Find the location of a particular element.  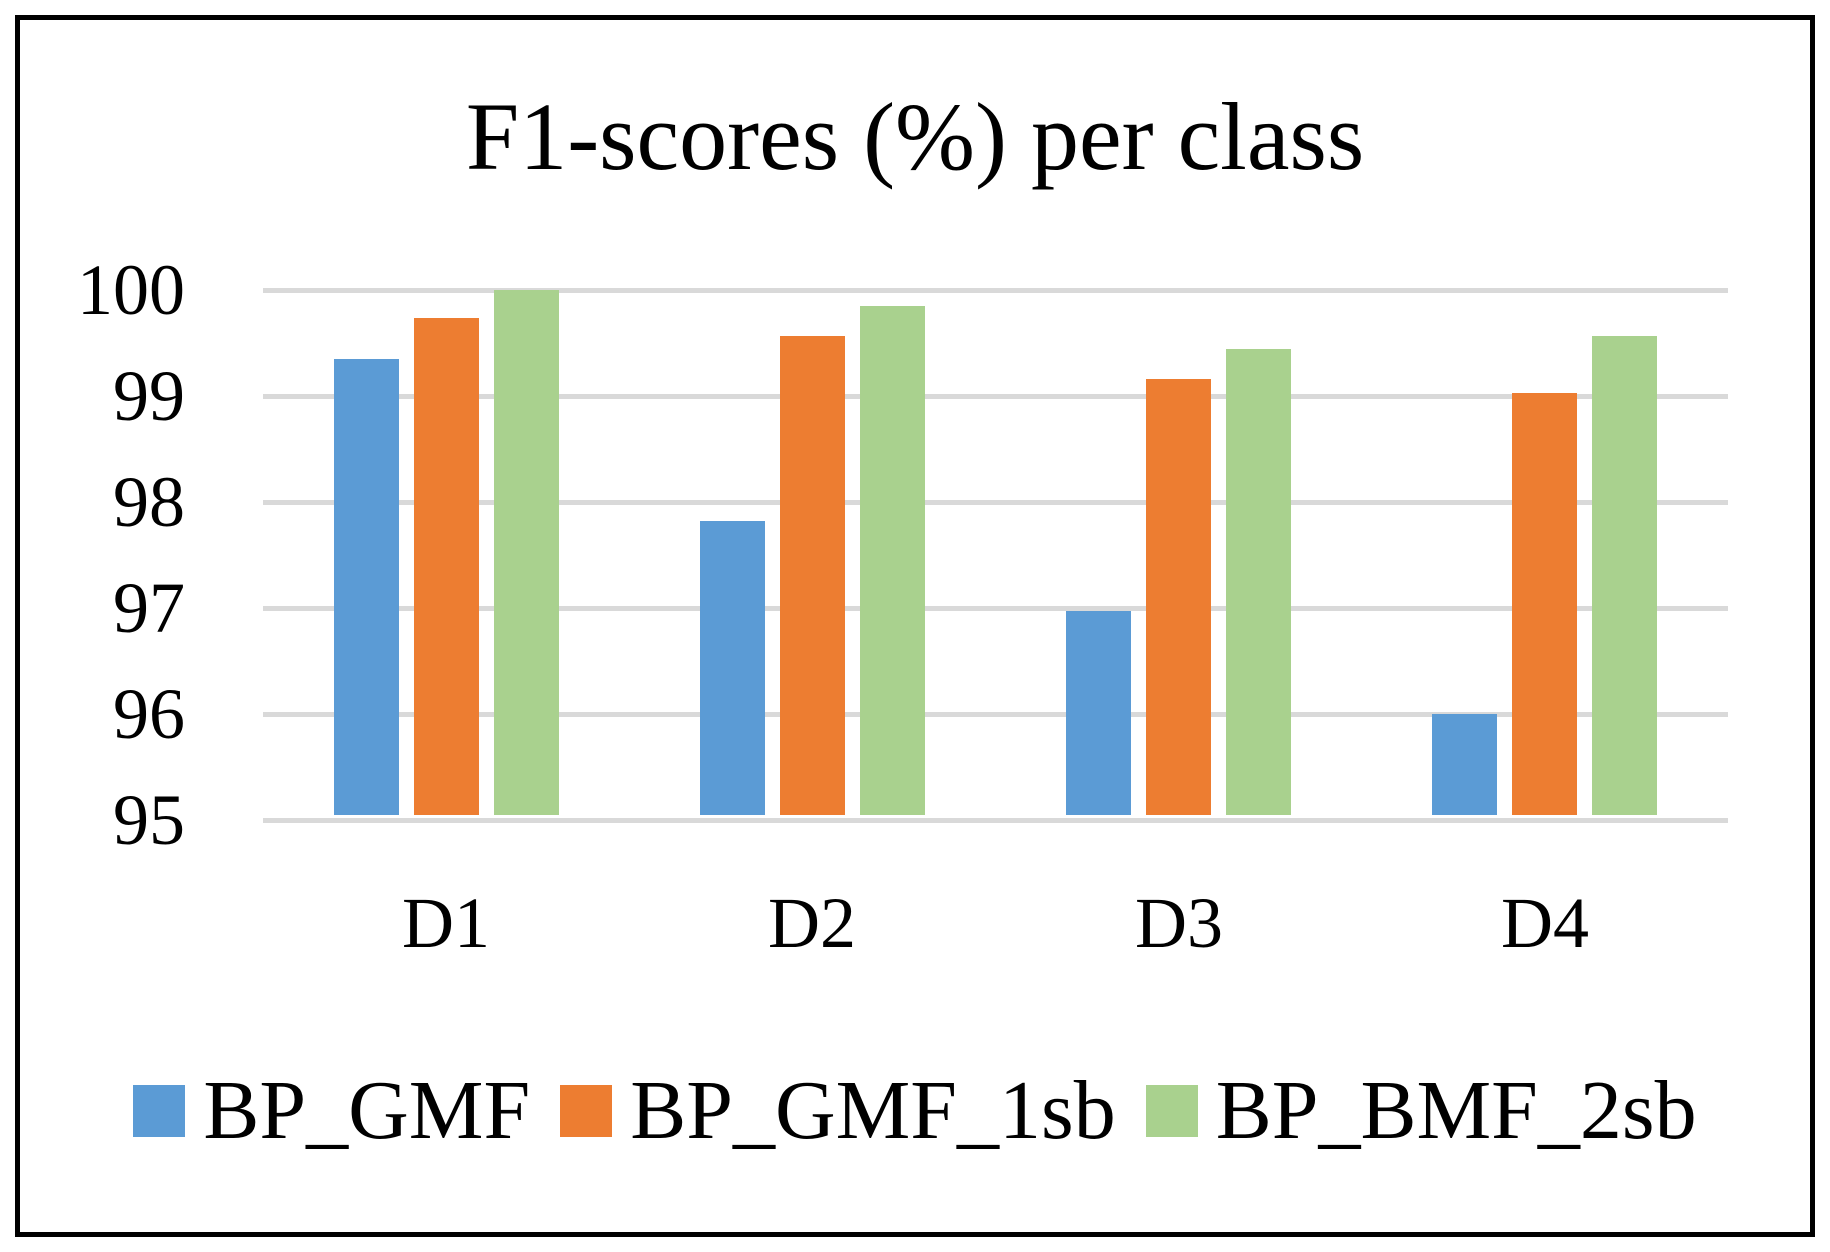

legend-label: BP_GMF_1sb is located at coordinates (873, 1110).